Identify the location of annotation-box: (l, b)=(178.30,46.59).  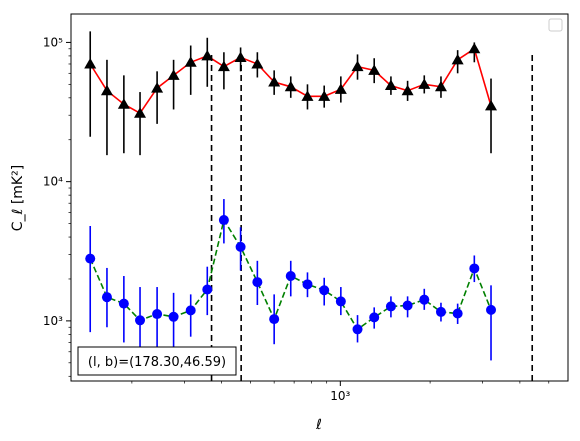
(157, 361).